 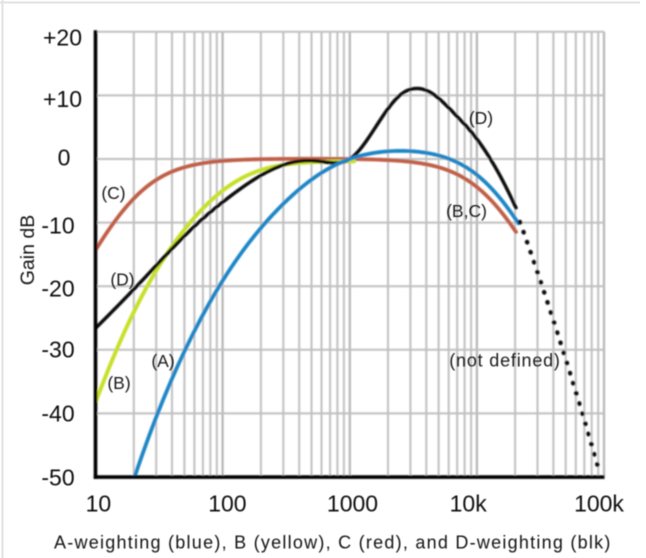 I want to click on svg-text: 100, so click(x=227, y=504).